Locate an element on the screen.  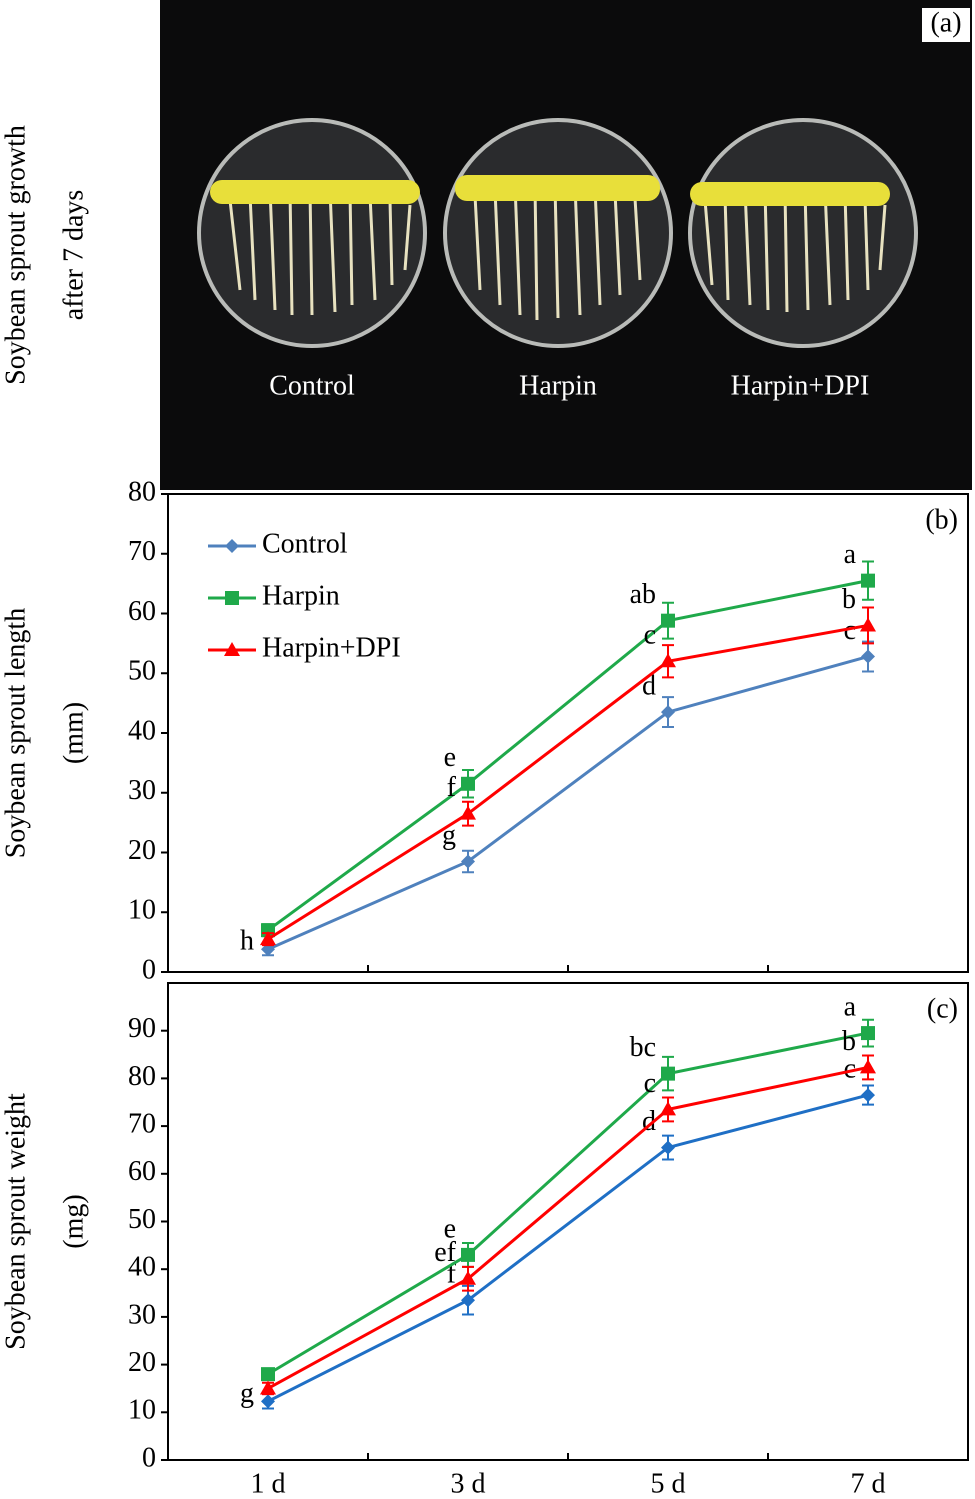
legend-label: Harpin+DPI is located at coordinates (331, 647).